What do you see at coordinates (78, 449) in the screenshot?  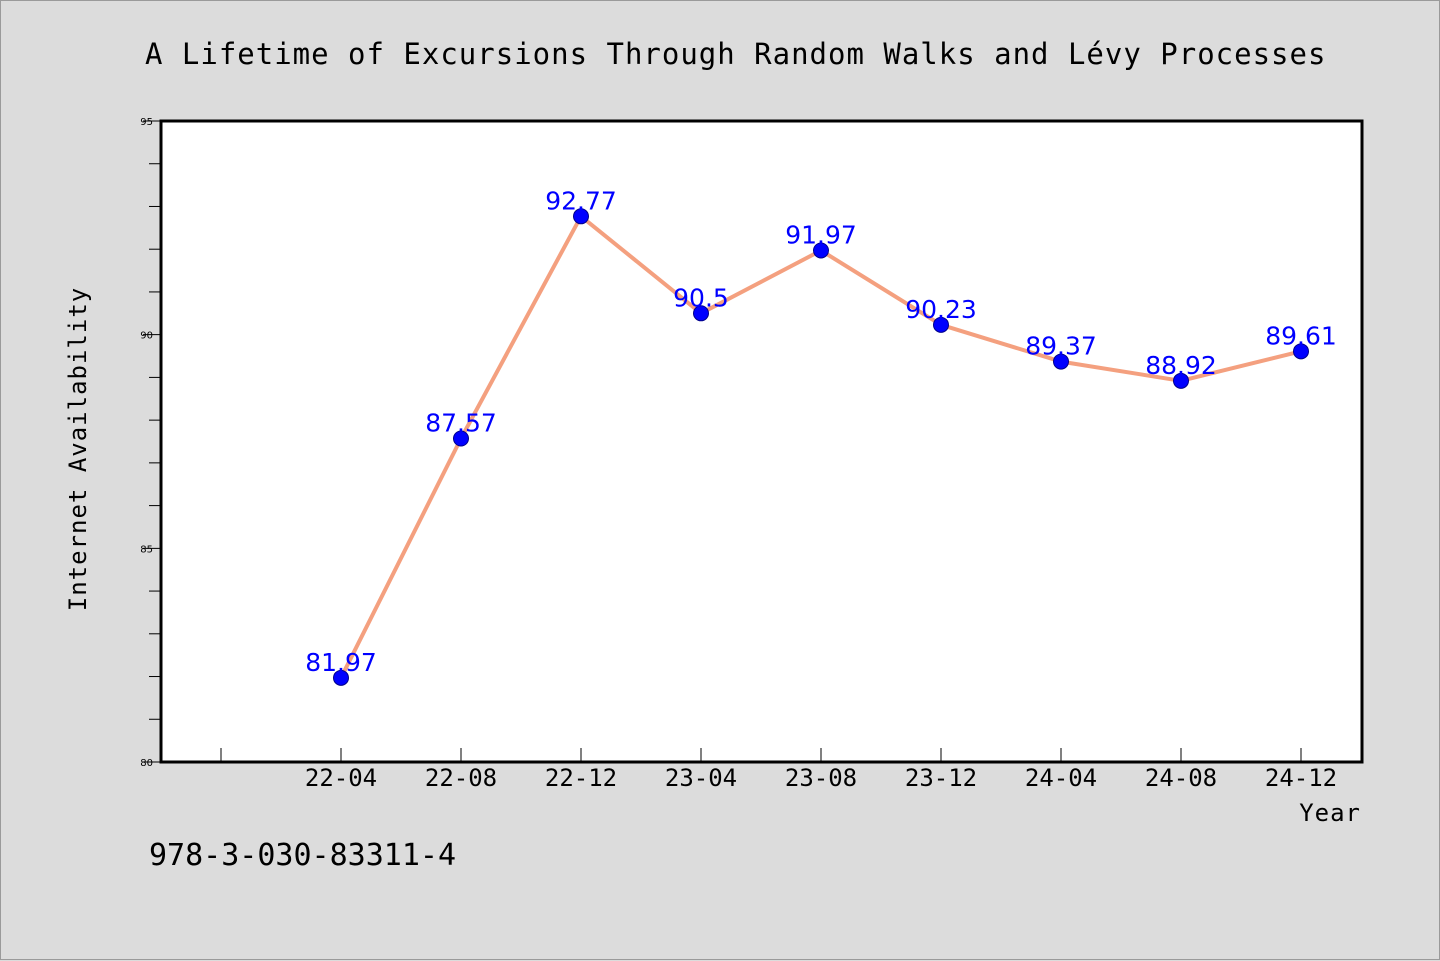 I see `y-axis-label: Internet Availability` at bounding box center [78, 449].